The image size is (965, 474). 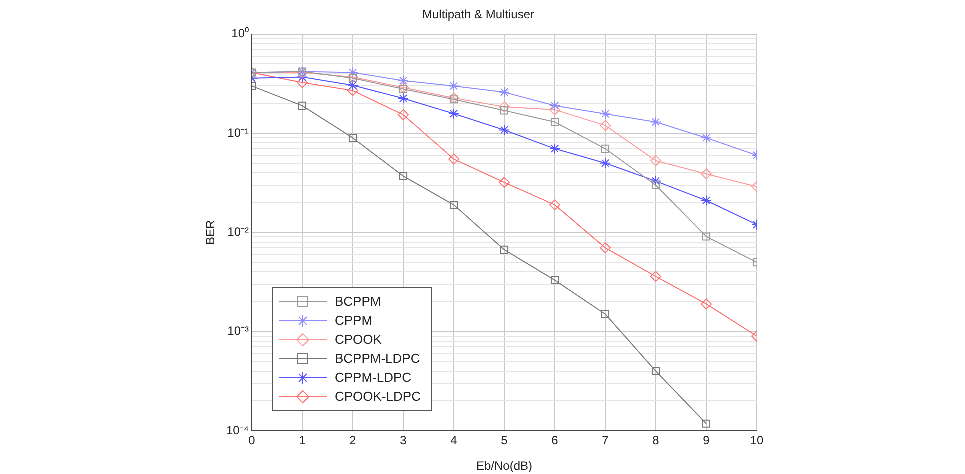 I want to click on legend-label: CPPM, so click(x=354, y=320).